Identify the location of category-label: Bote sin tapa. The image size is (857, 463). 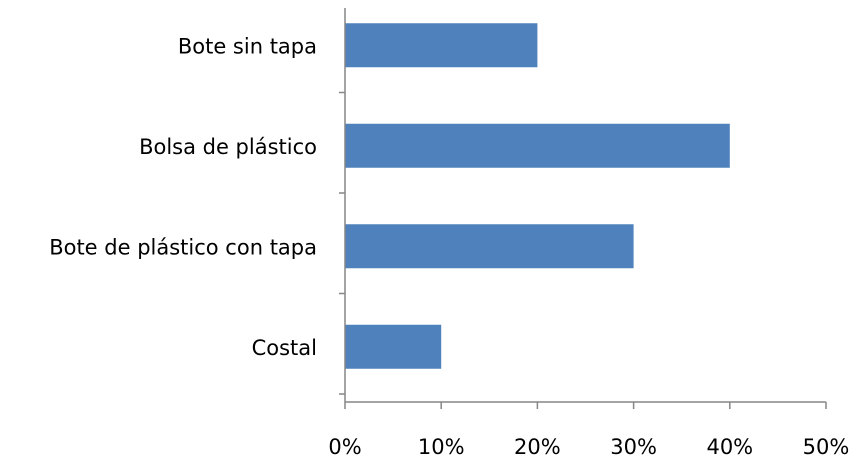
(247, 46).